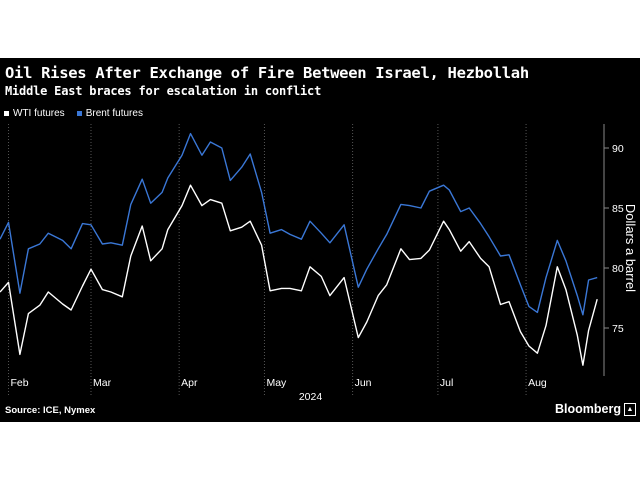 This screenshot has width=640, height=480. Describe the element at coordinates (588, 409) in the screenshot. I see `brand-name: Bloomberg` at that location.